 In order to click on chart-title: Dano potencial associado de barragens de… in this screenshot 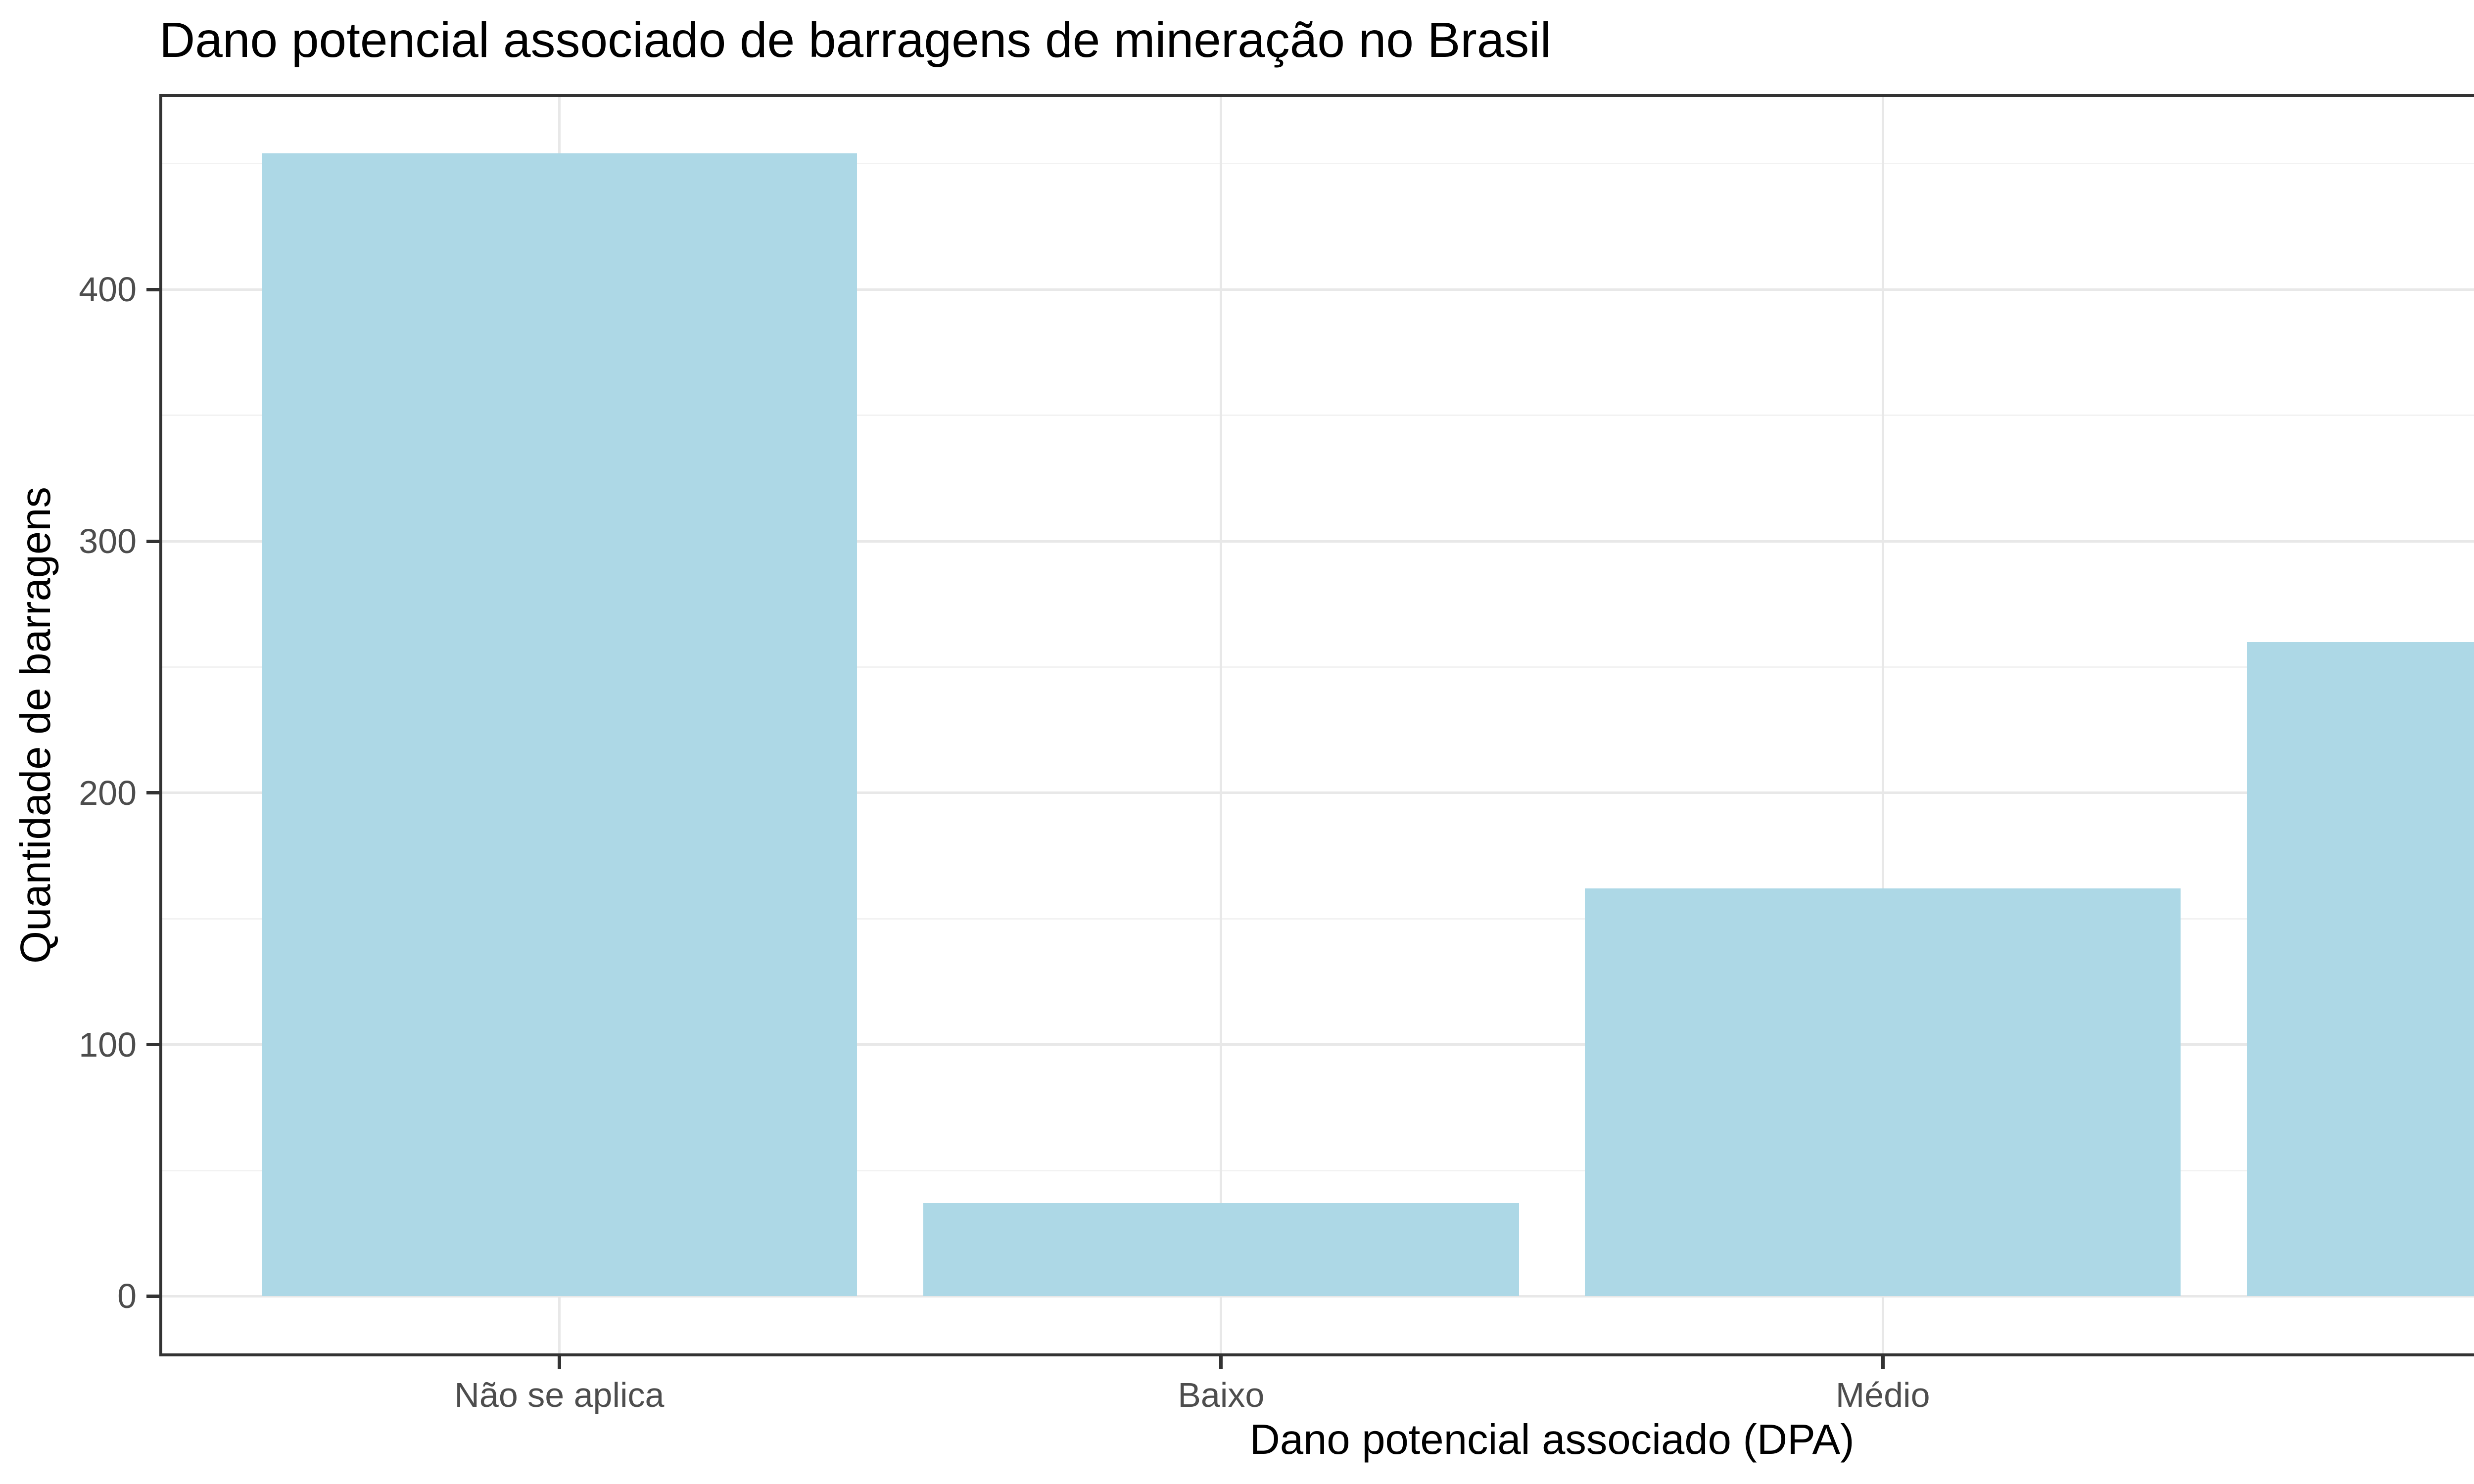, I will do `click(855, 40)`.